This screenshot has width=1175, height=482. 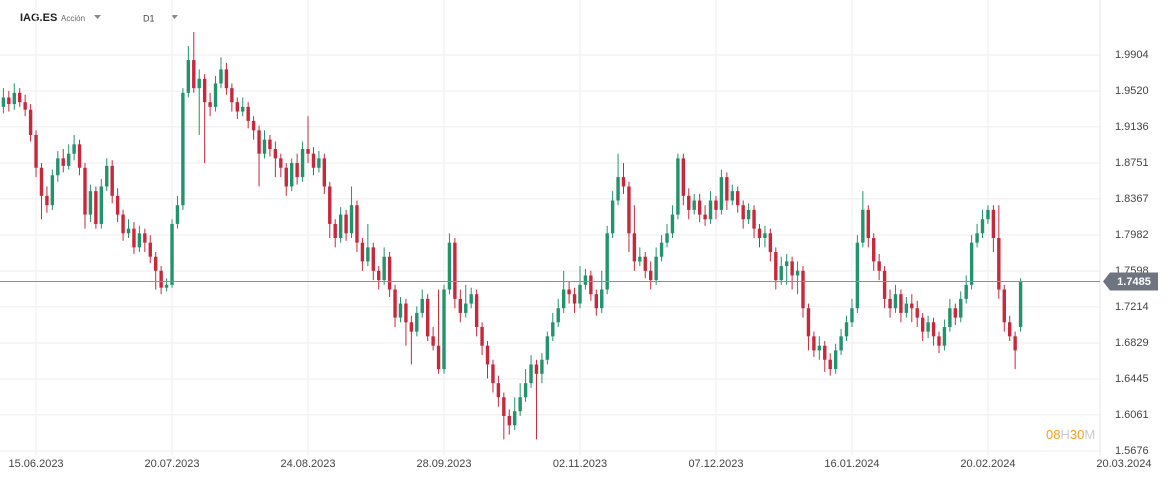 I want to click on y-tick-label: 1.7214, so click(x=1132, y=307).